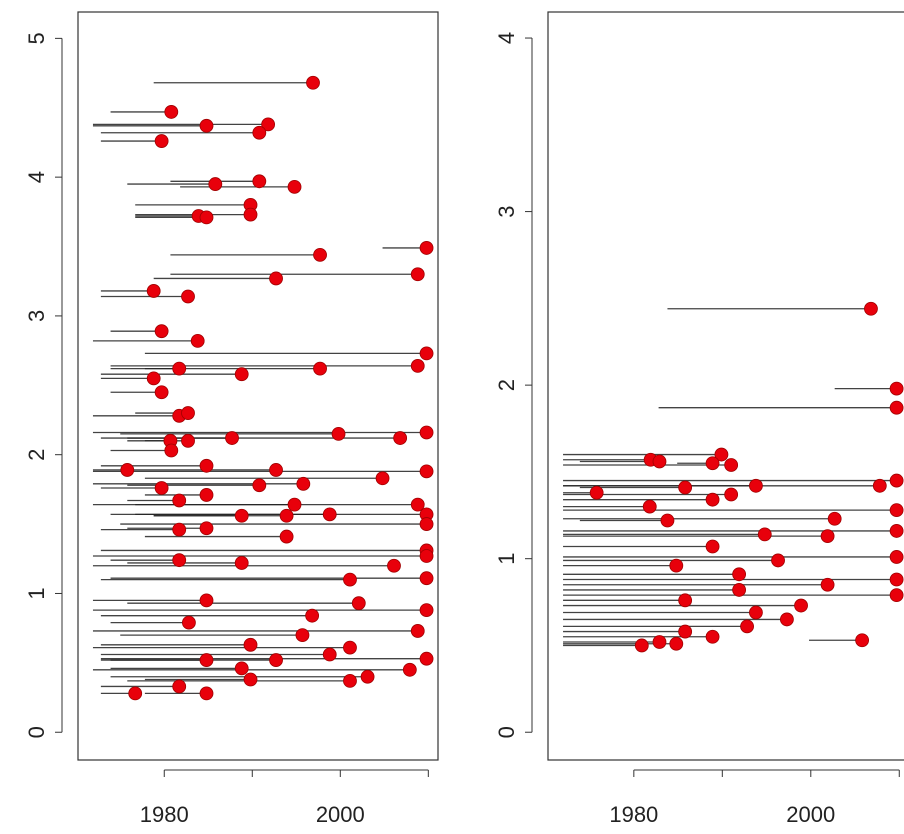  Describe the element at coordinates (36, 38) in the screenshot. I see `y-tick-label: 5` at that location.